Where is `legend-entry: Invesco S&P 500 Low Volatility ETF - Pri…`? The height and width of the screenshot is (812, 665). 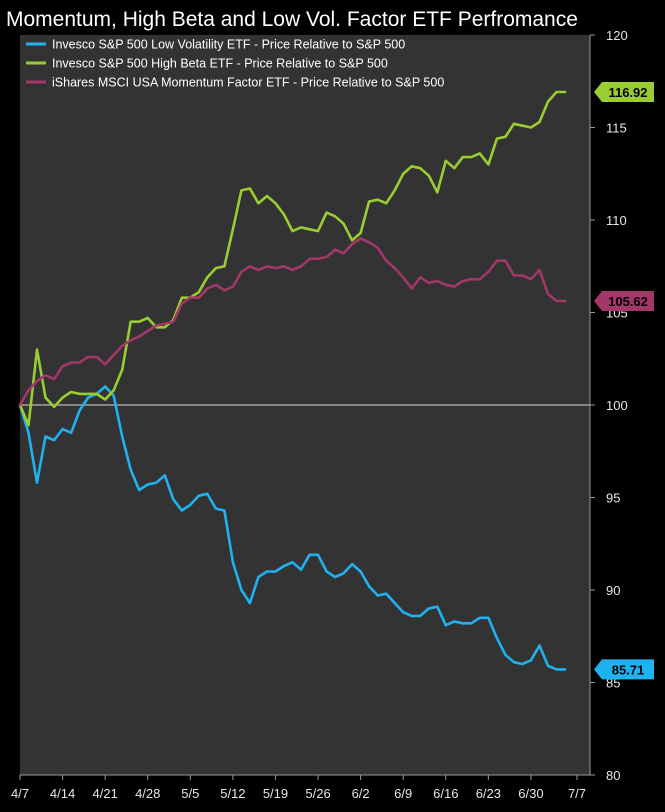 legend-entry: Invesco S&P 500 Low Volatility ETF - Pri… is located at coordinates (228, 45).